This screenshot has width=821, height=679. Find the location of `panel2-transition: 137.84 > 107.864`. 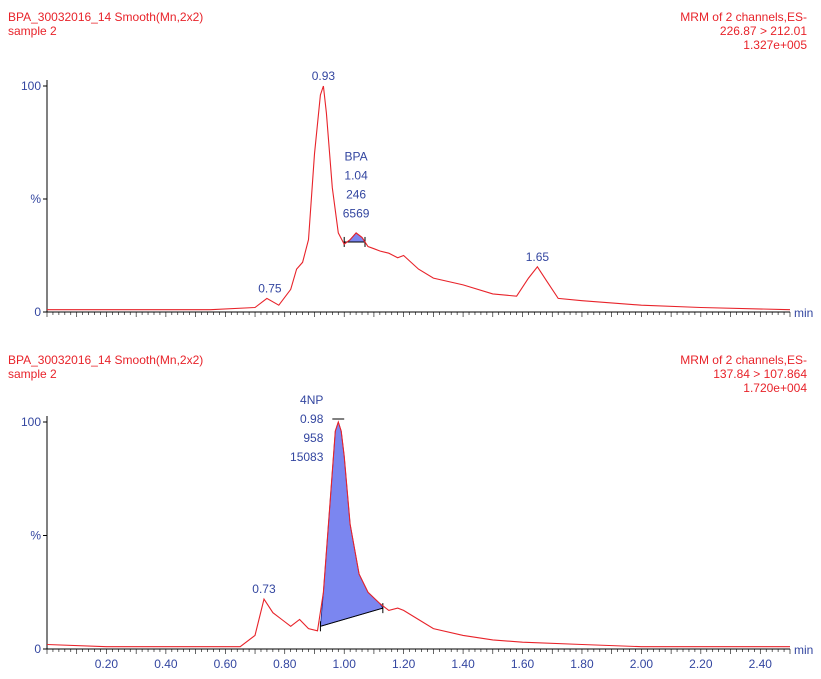

panel2-transition: 137.84 > 107.864 is located at coordinates (760, 374).